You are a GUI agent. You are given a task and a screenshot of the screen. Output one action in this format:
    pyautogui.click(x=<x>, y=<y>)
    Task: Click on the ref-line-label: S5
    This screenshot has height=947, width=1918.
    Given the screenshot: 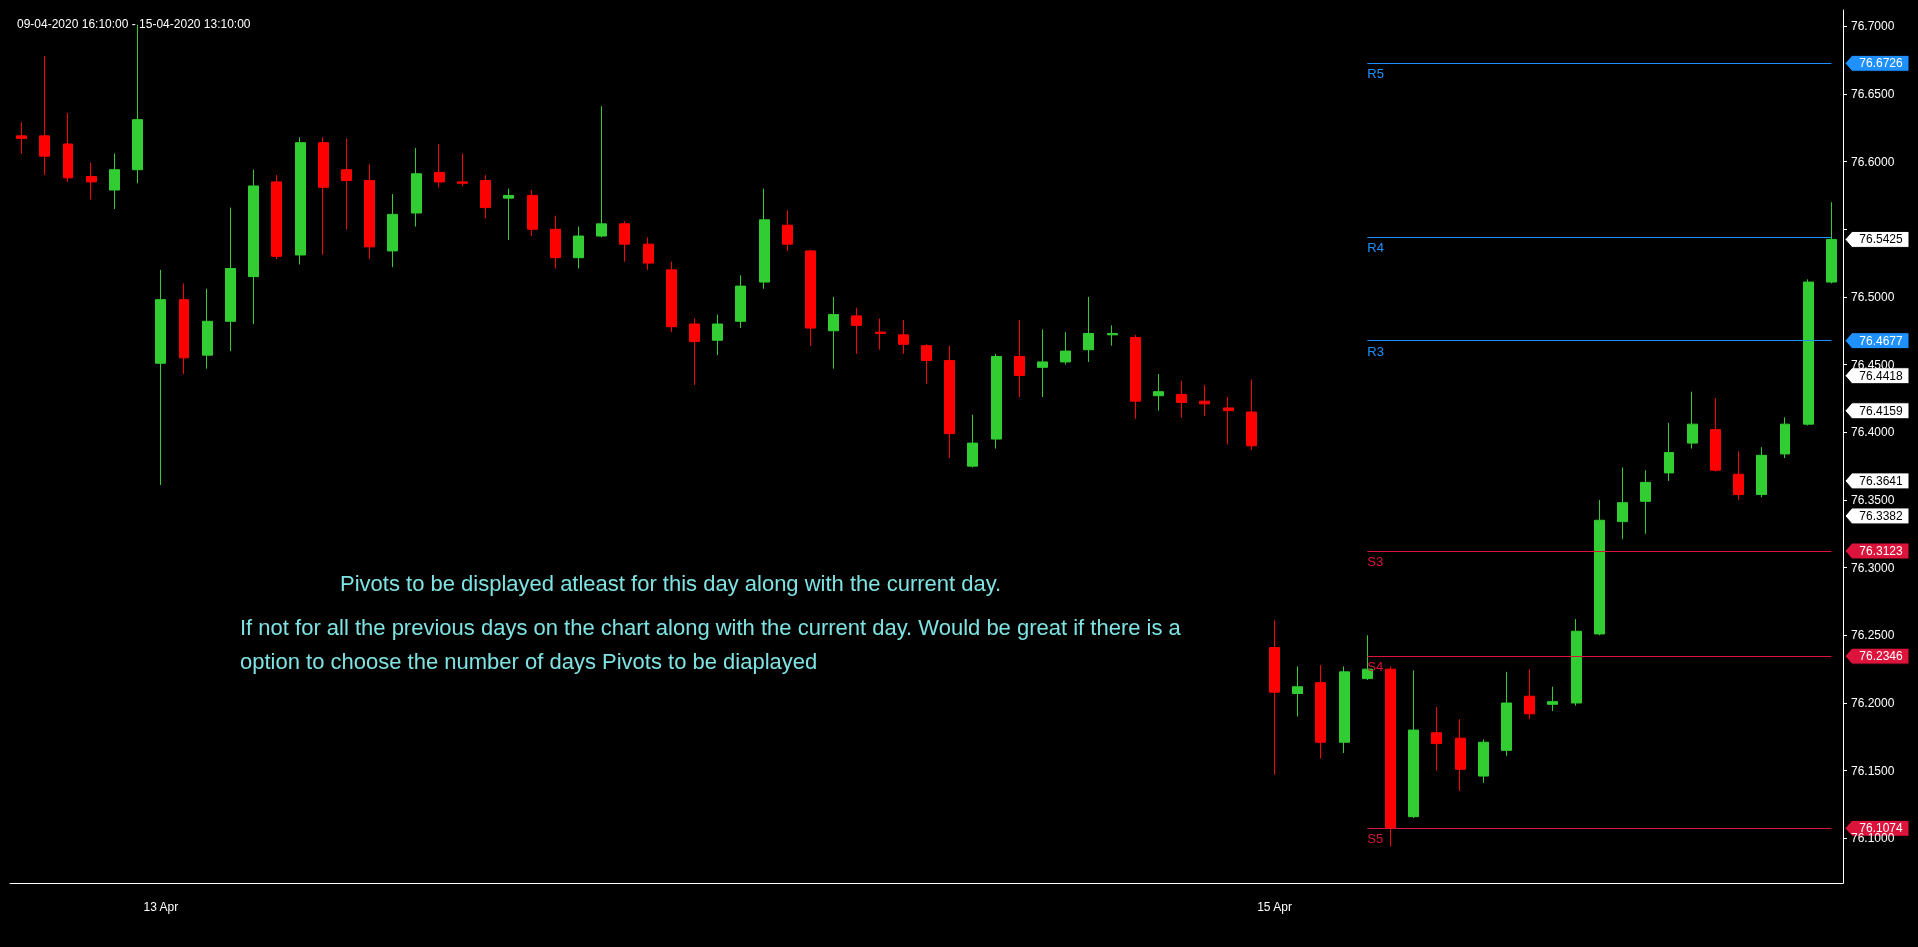 What is the action you would take?
    pyautogui.click(x=1375, y=839)
    